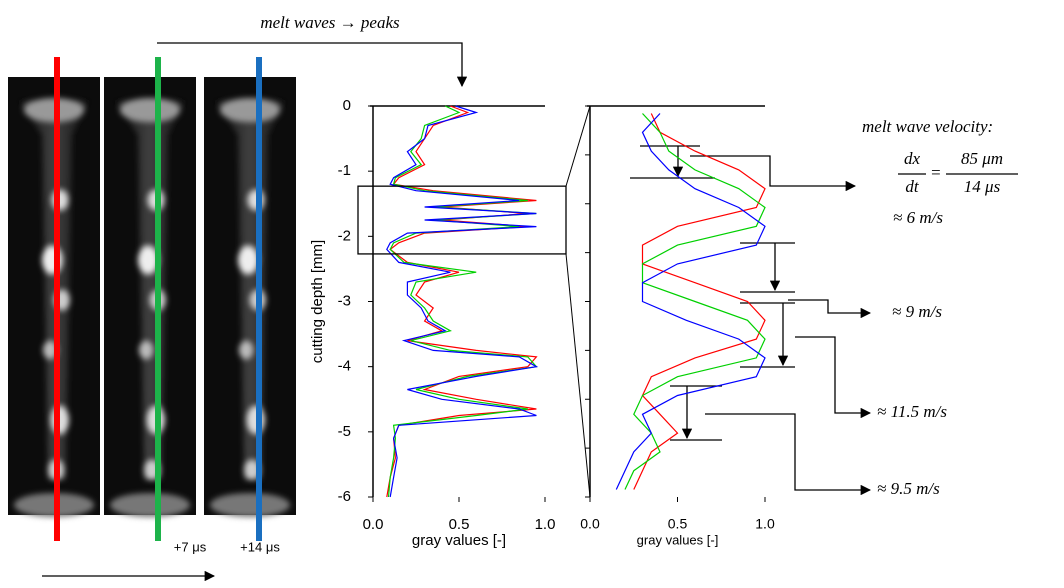  Describe the element at coordinates (344, 300) in the screenshot. I see `y-tick-label: -3` at that location.